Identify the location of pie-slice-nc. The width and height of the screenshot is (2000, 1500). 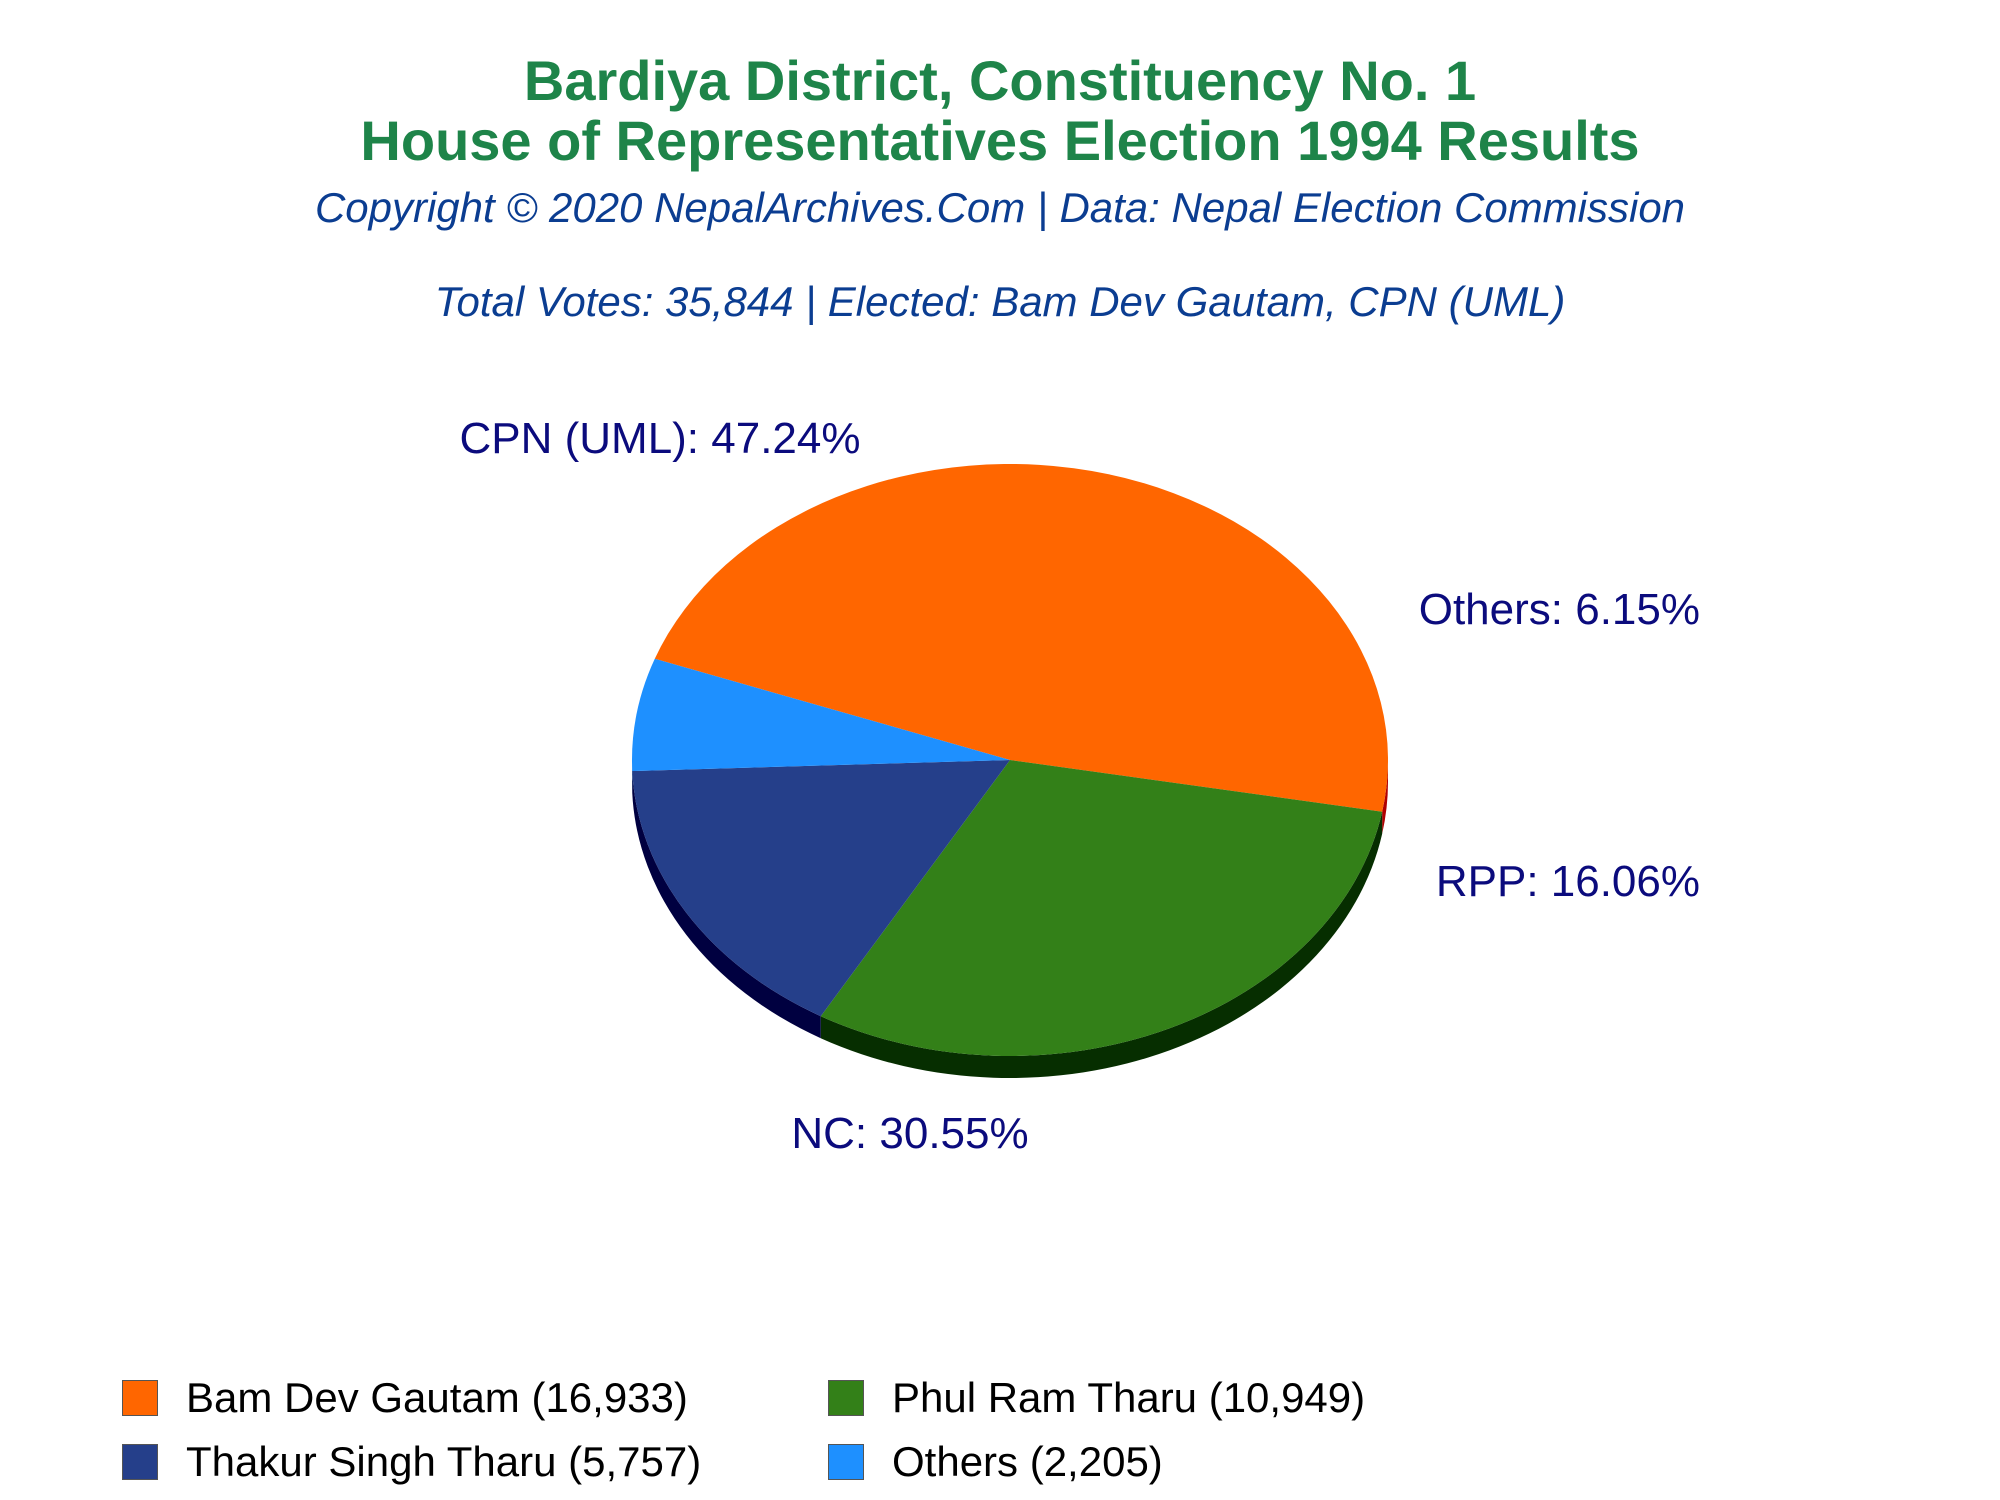
(1101, 908).